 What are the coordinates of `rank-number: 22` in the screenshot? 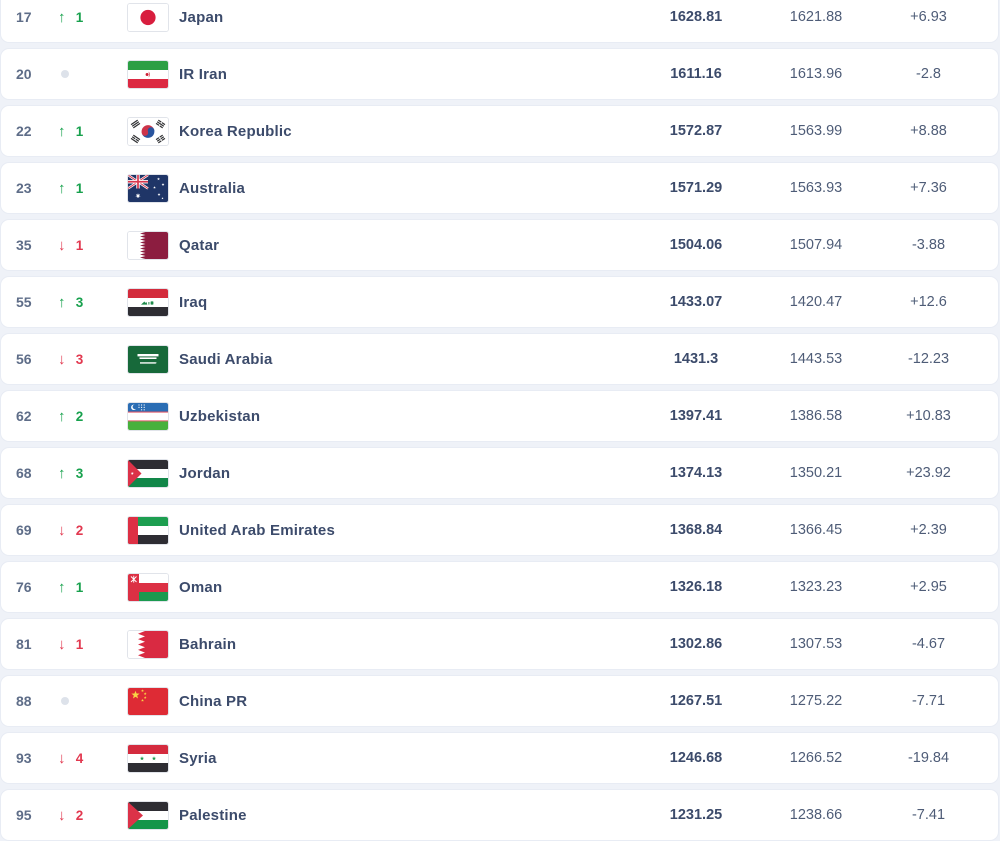 It's located at (24, 131).